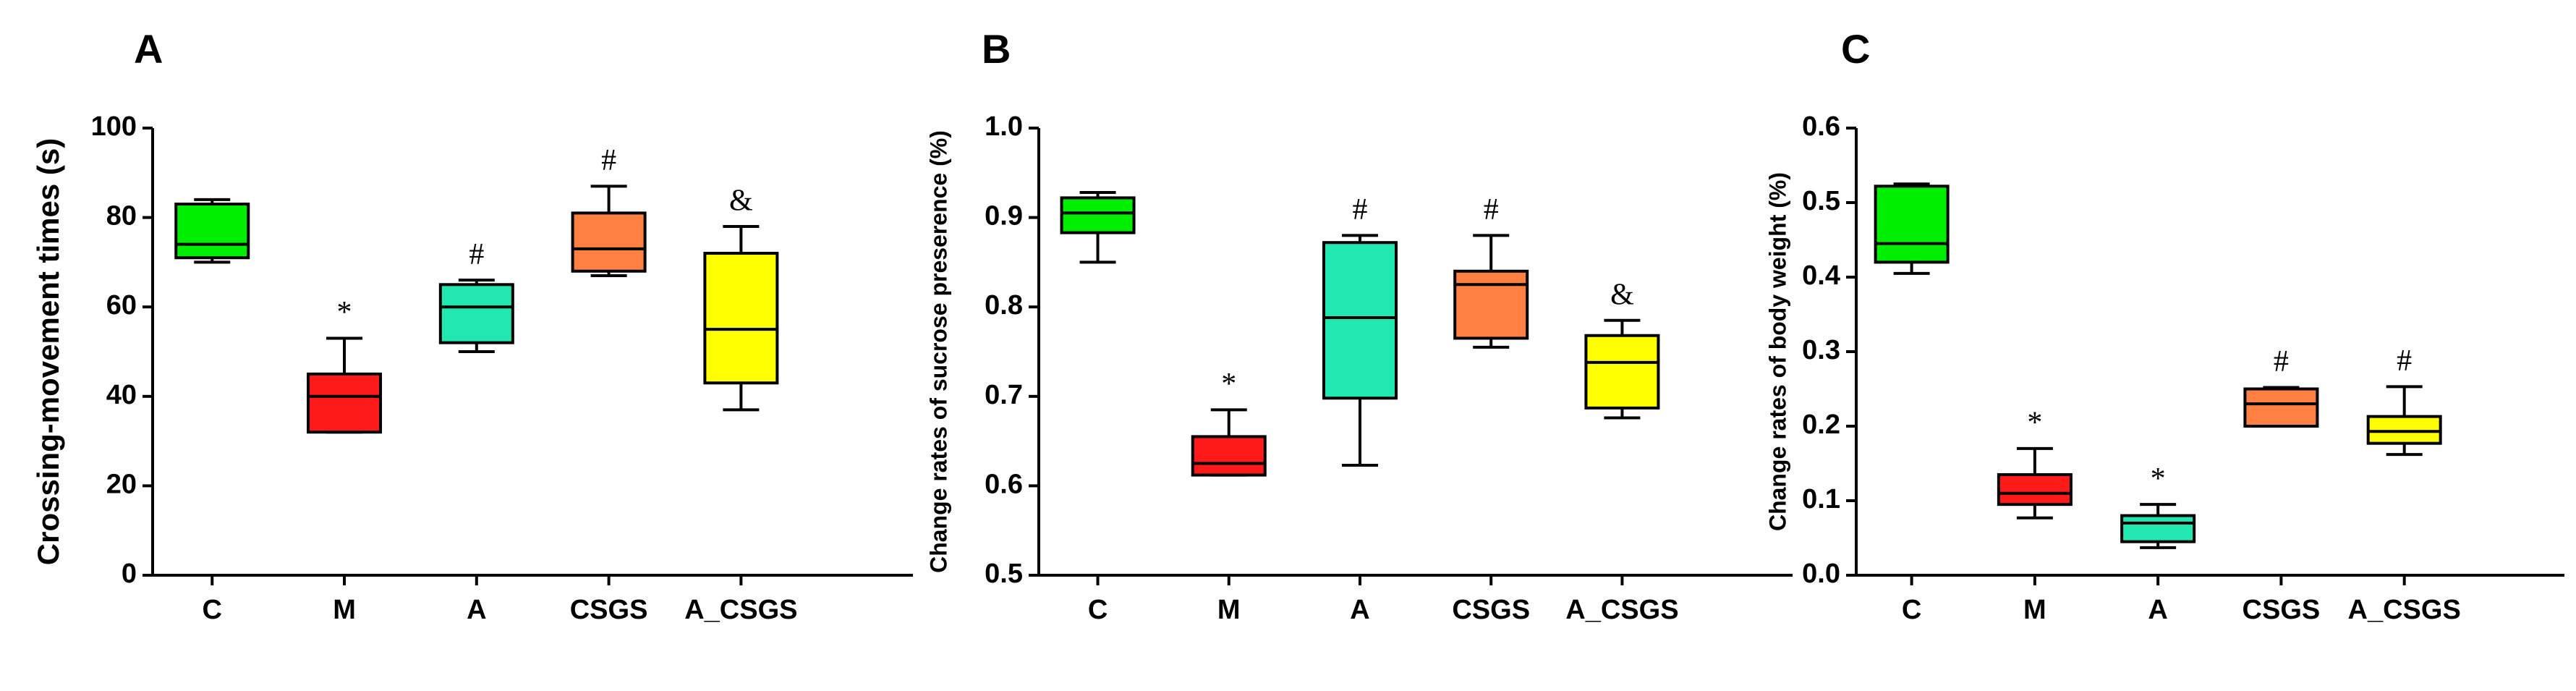 This screenshot has width=2576, height=691. What do you see at coordinates (48, 351) in the screenshot?
I see `y-axis-label: Crossing-movement times (s)` at bounding box center [48, 351].